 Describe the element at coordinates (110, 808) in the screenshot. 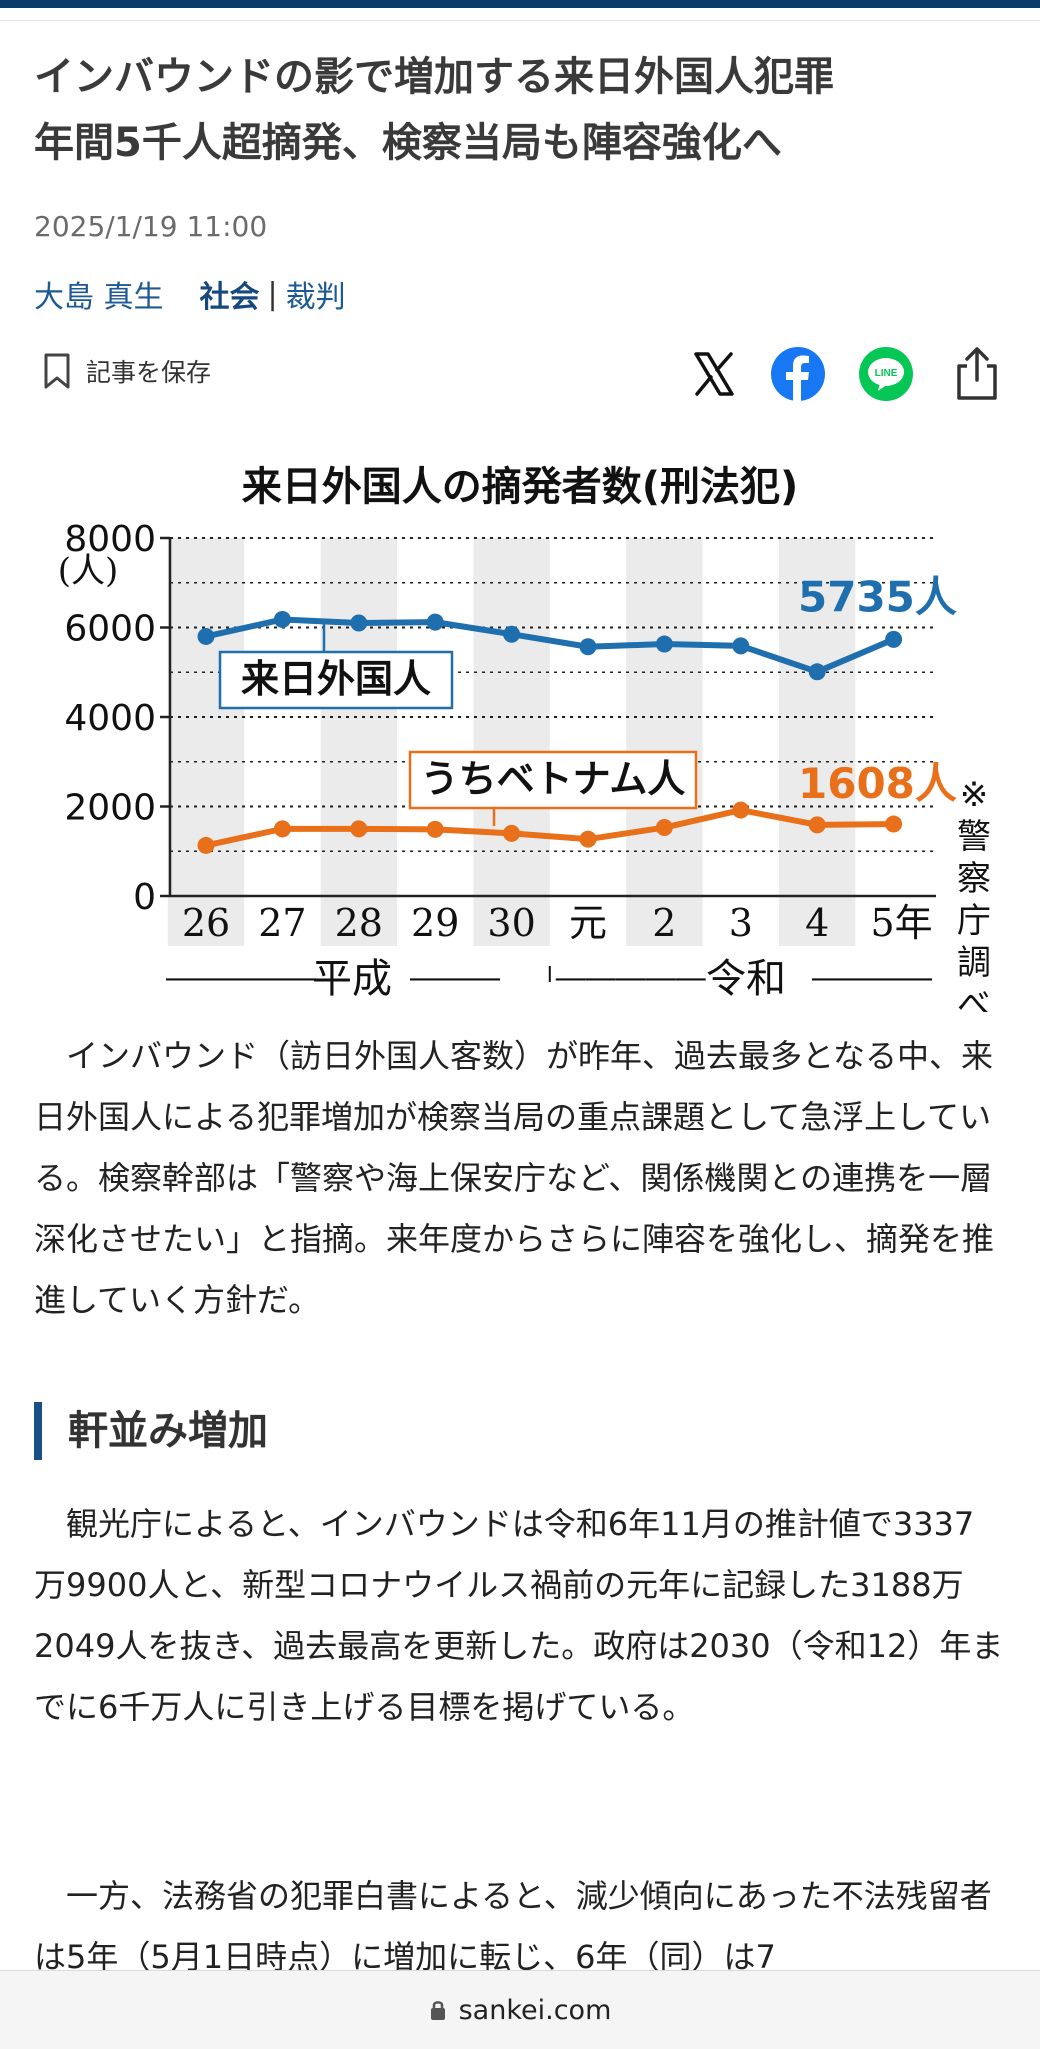

I see `chart-y-tick-label: 2000` at that location.